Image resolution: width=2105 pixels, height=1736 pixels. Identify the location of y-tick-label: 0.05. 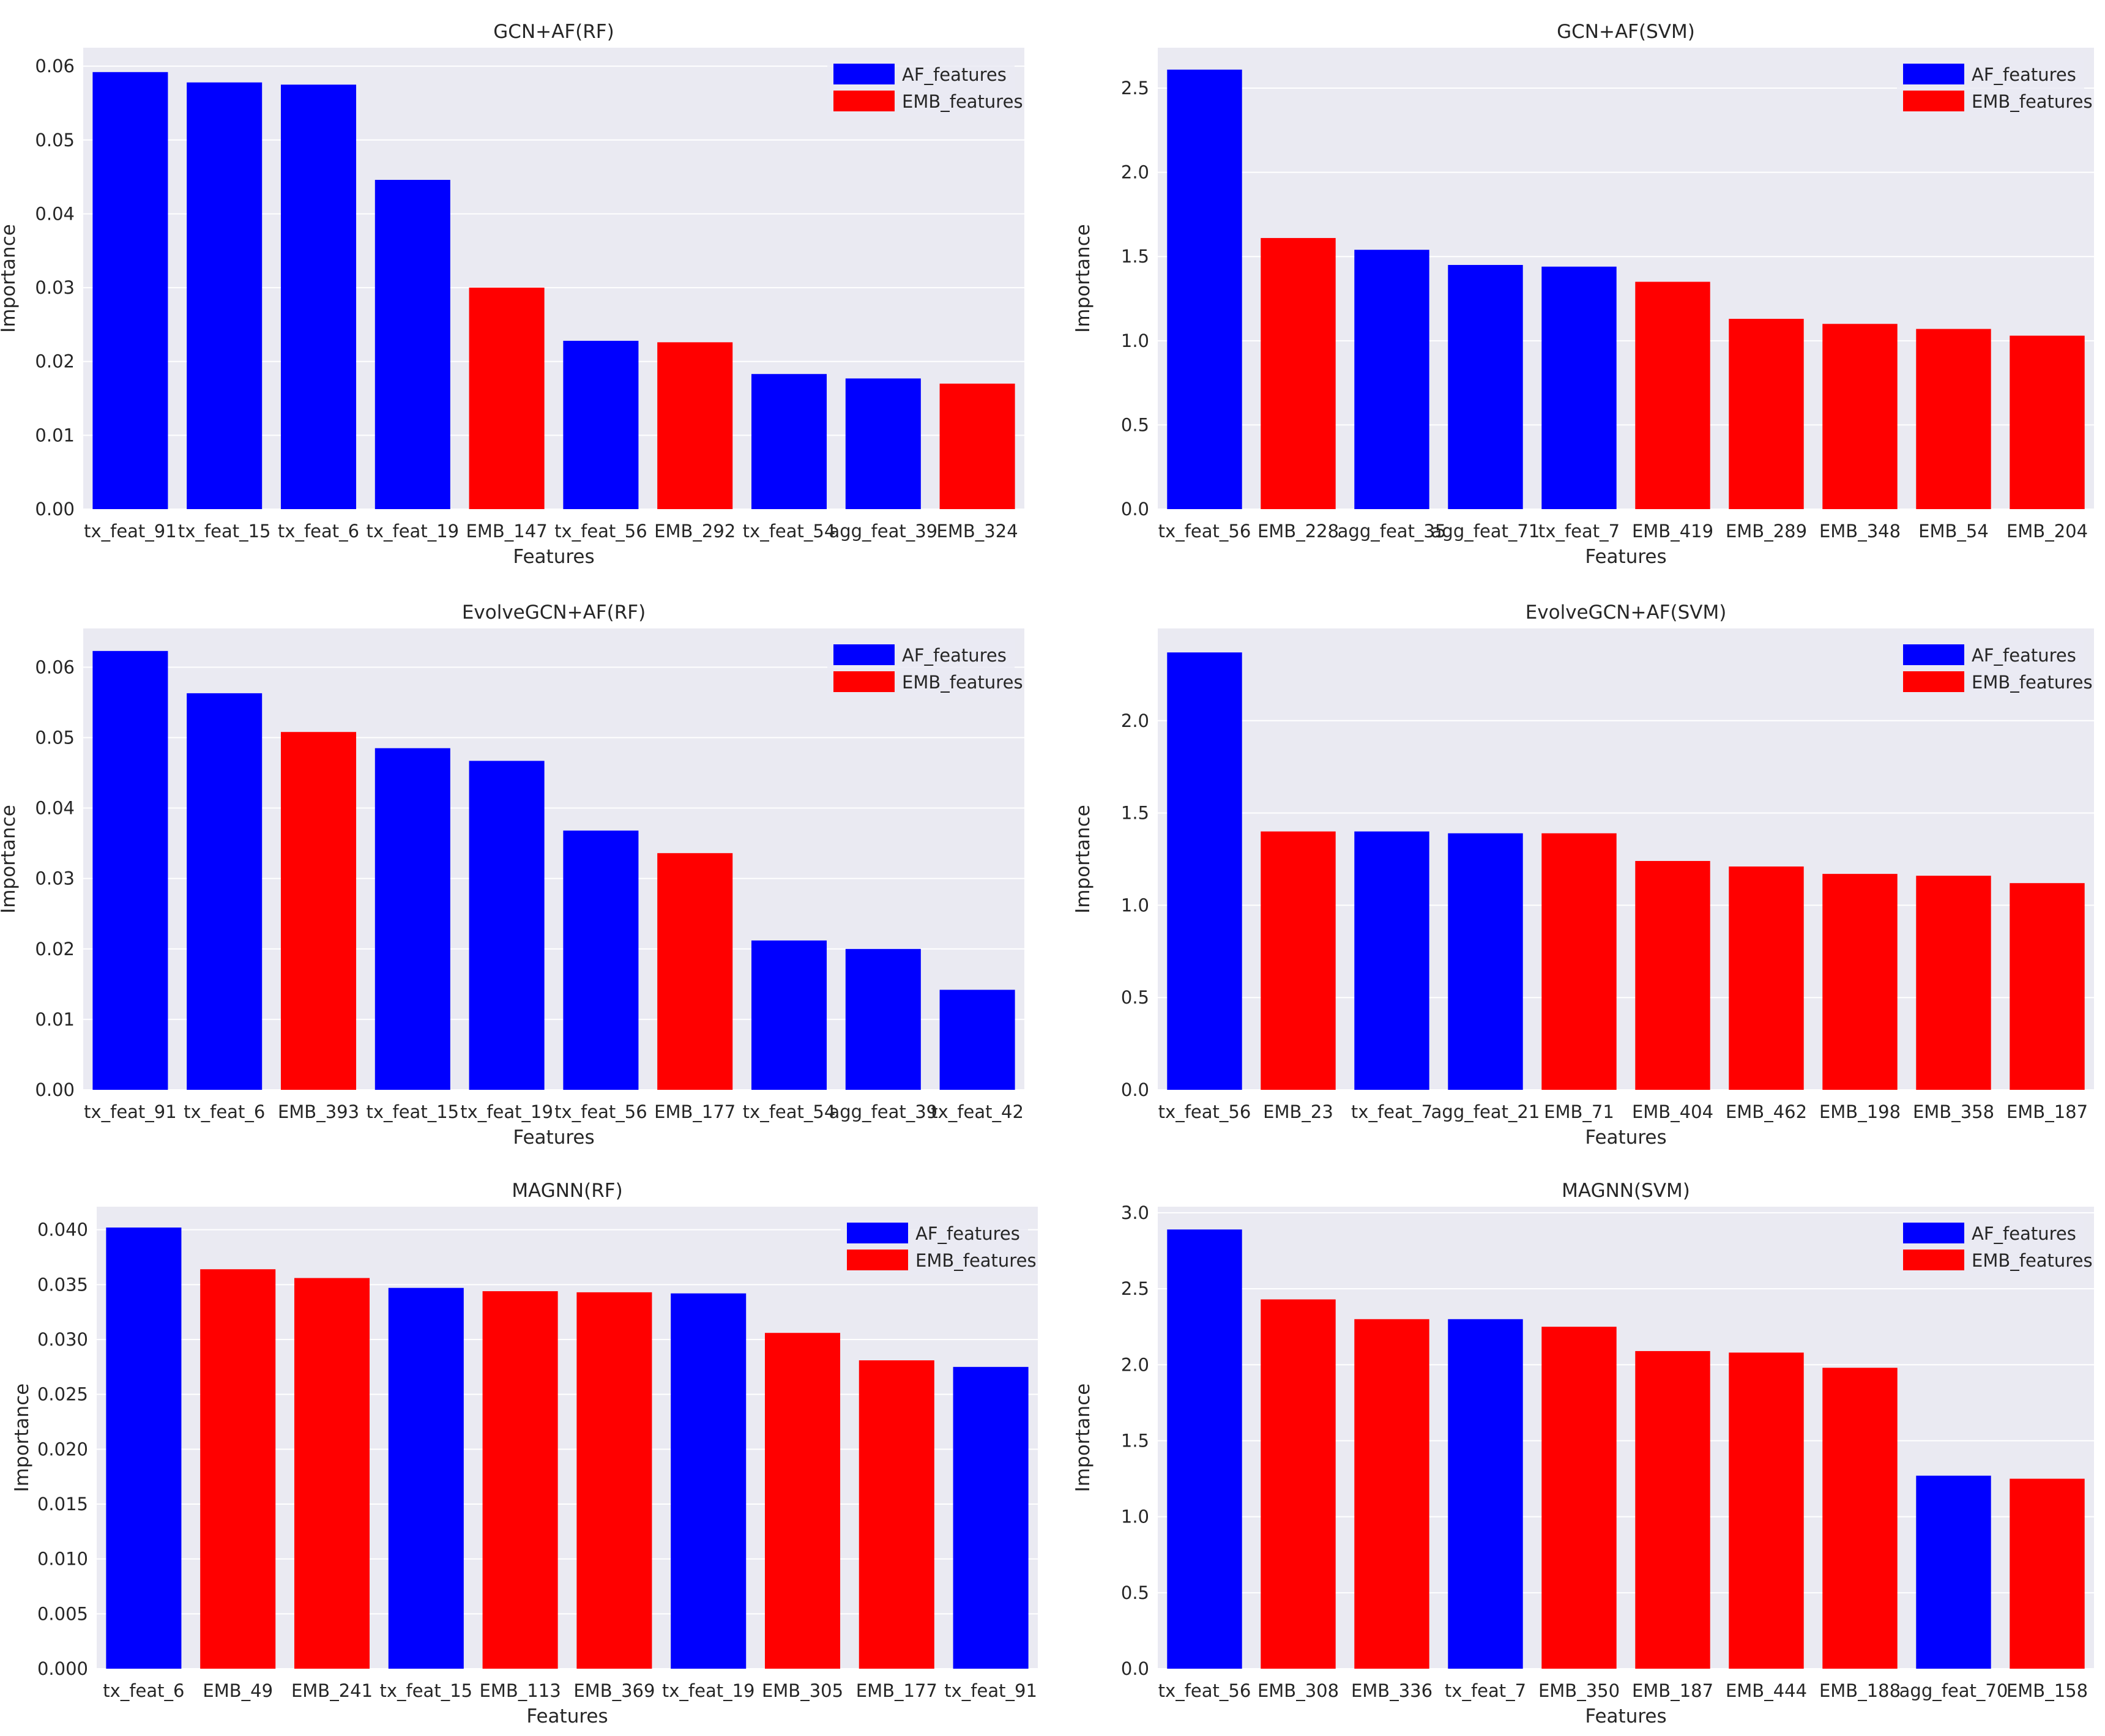
(55, 140).